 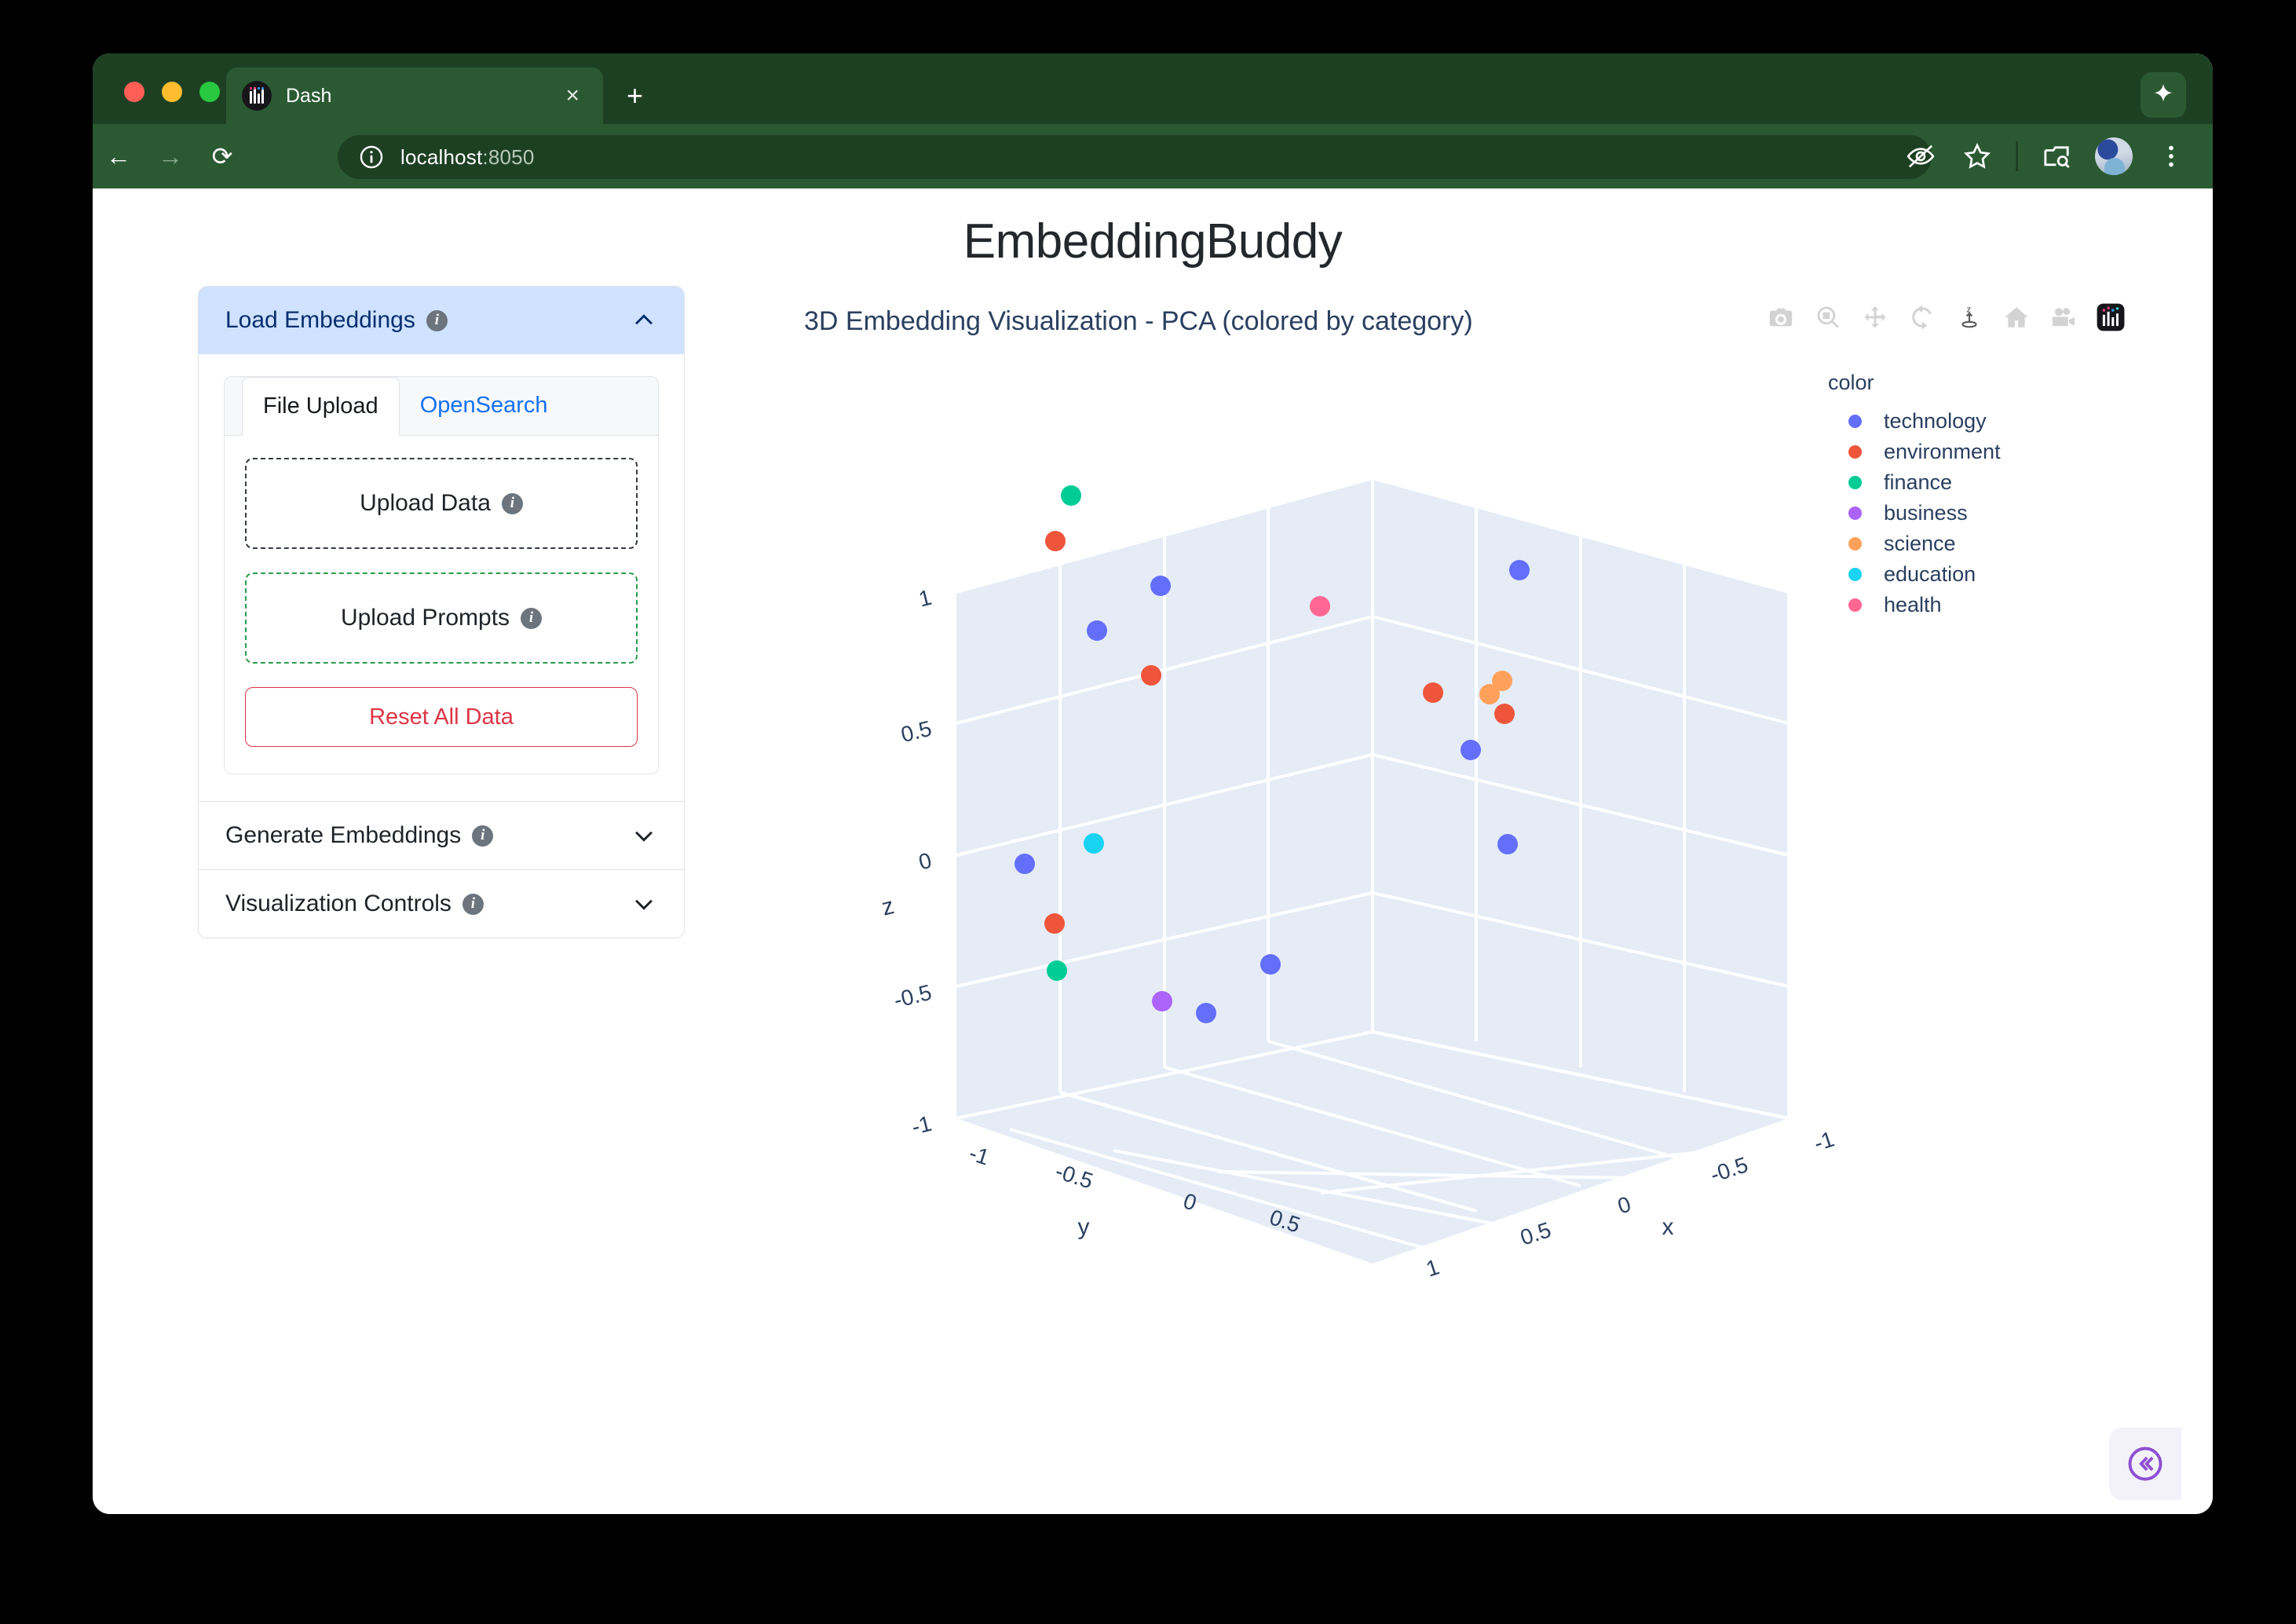 I want to click on upload-tabs: File Upload OpenSearch, so click(x=442, y=406).